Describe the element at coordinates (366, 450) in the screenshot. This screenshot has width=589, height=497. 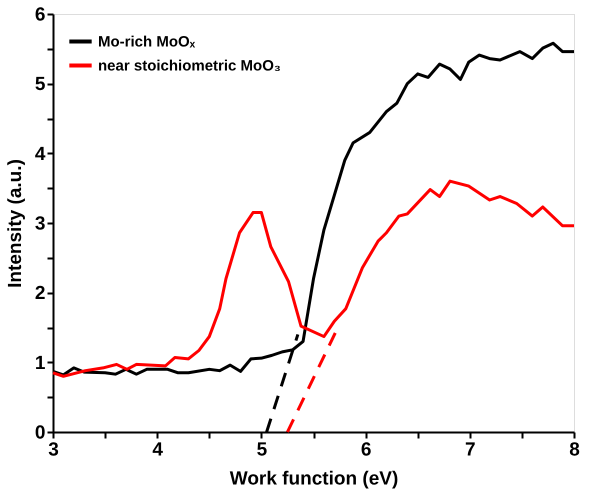
I see `x-tick-label: 6` at that location.